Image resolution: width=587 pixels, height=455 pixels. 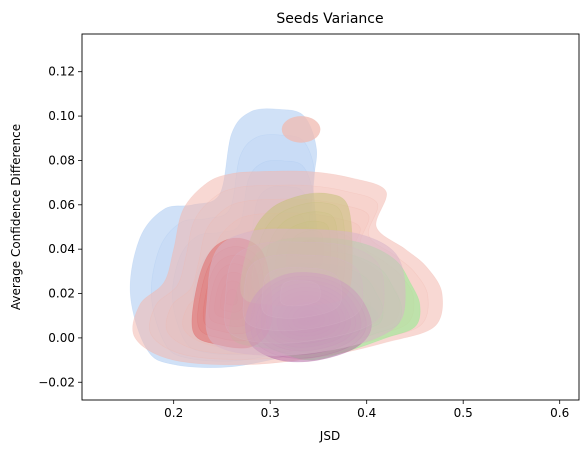 What do you see at coordinates (61, 205) in the screenshot?
I see `y-tick-label: 0.06` at bounding box center [61, 205].